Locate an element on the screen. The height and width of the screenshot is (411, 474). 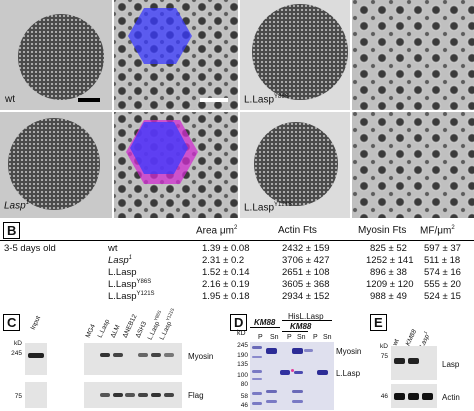
gel-label-myosin: Myosin is located at coordinates (349, 351).